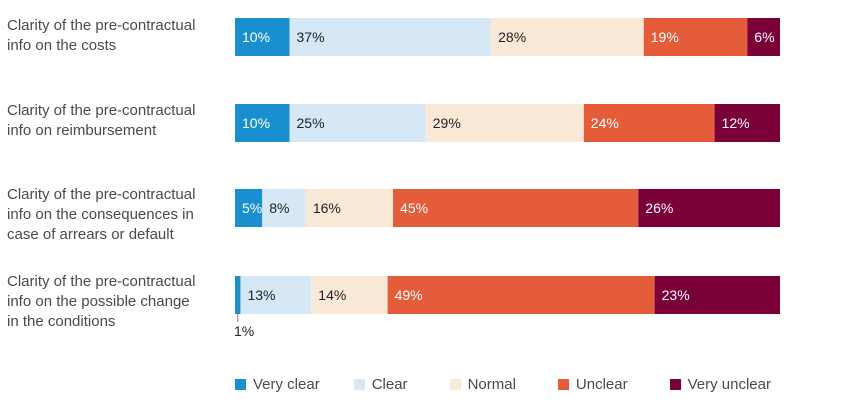 This screenshot has width=850, height=417. I want to click on legend-label: Unclear, so click(601, 384).